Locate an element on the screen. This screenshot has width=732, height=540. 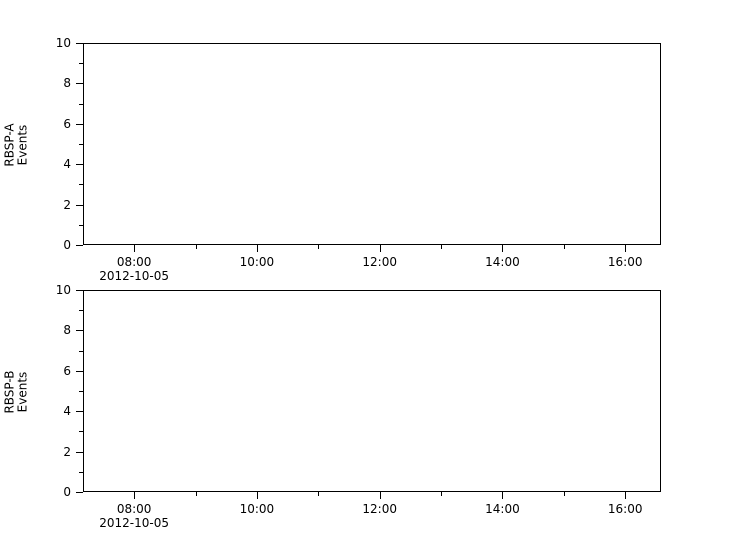
y-axis-title-rbsp-b: RBSP-B Events is located at coordinates (16, 392).